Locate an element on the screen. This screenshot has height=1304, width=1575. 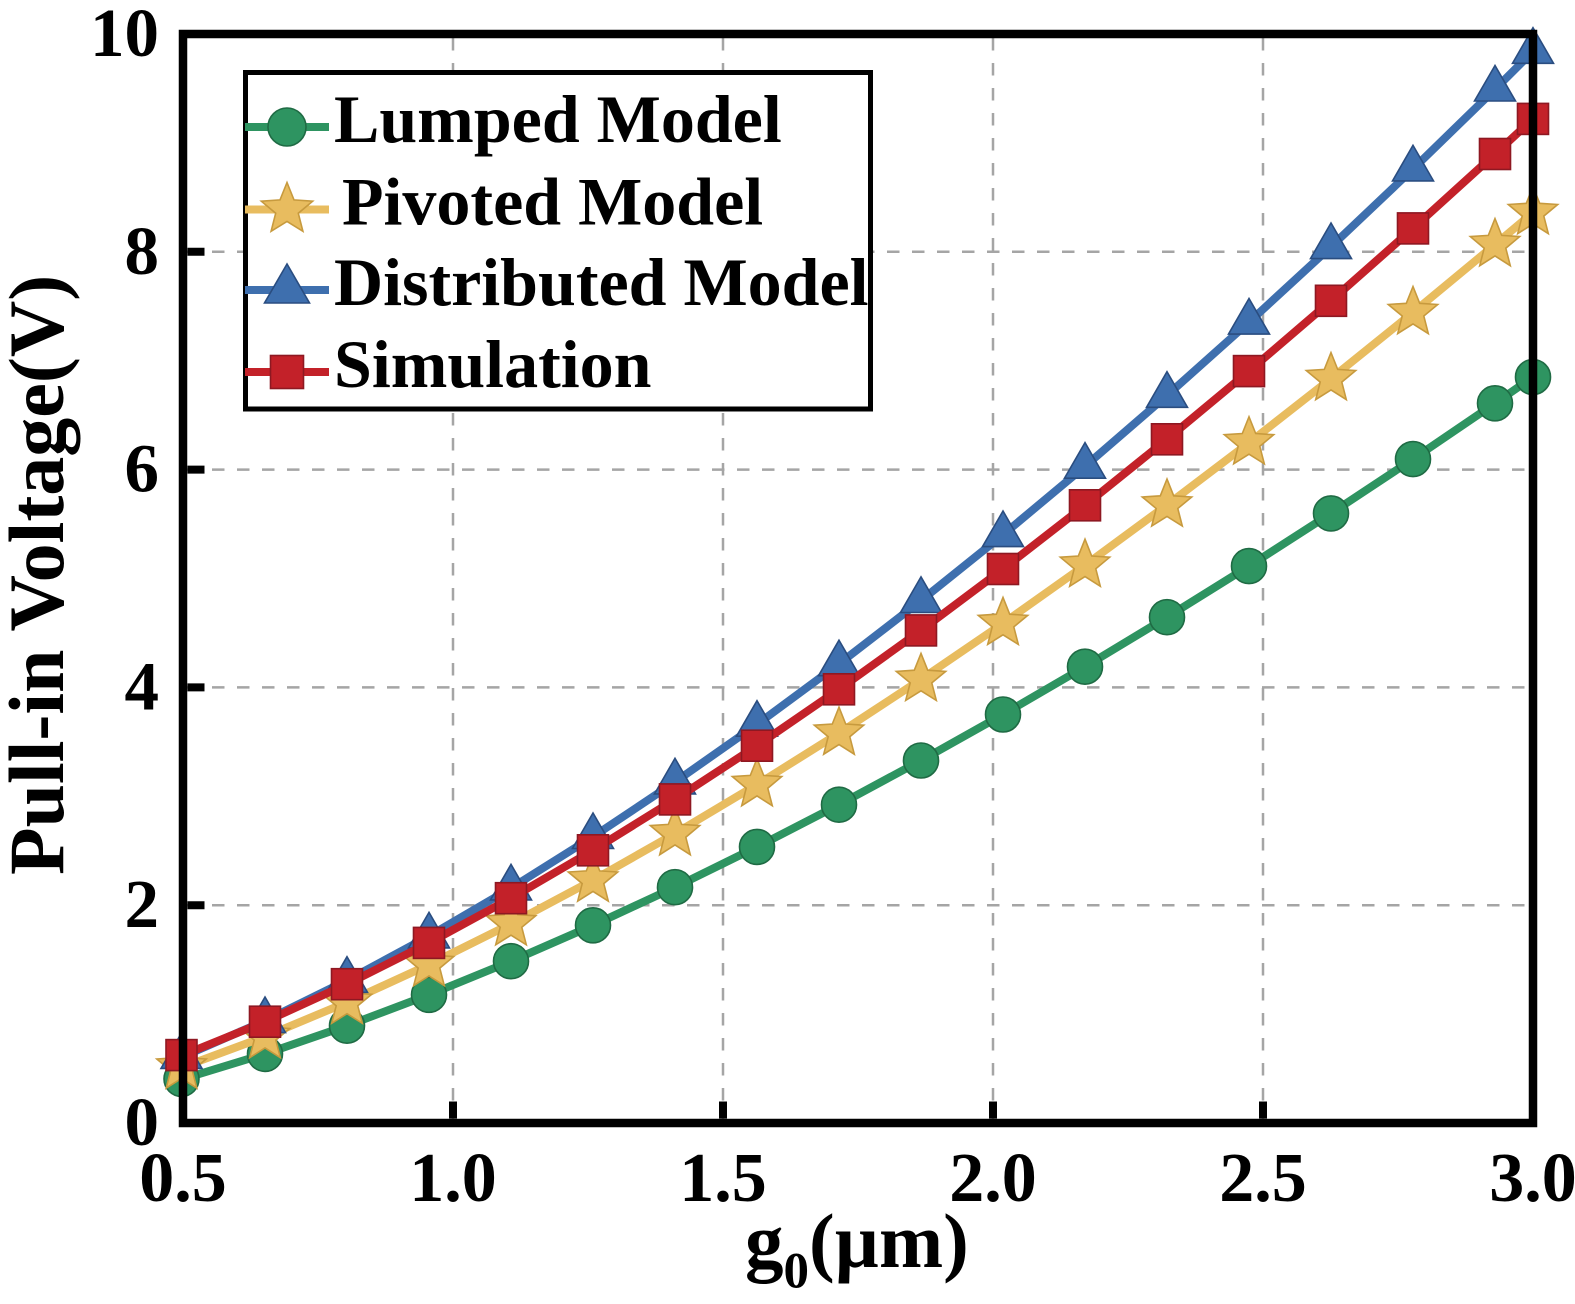
svg-text: 2.0 is located at coordinates (993, 1178).